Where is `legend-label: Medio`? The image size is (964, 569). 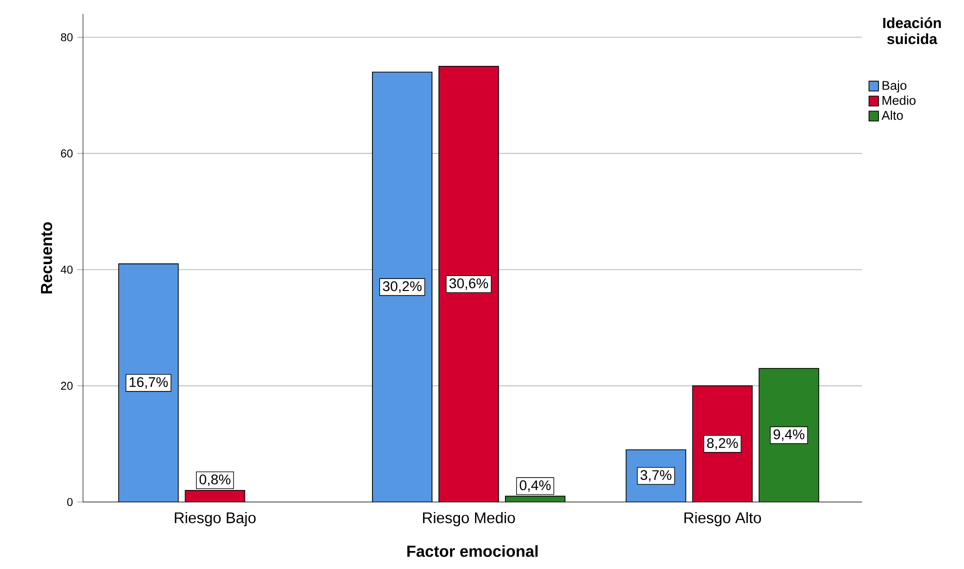
legend-label: Medio is located at coordinates (899, 100).